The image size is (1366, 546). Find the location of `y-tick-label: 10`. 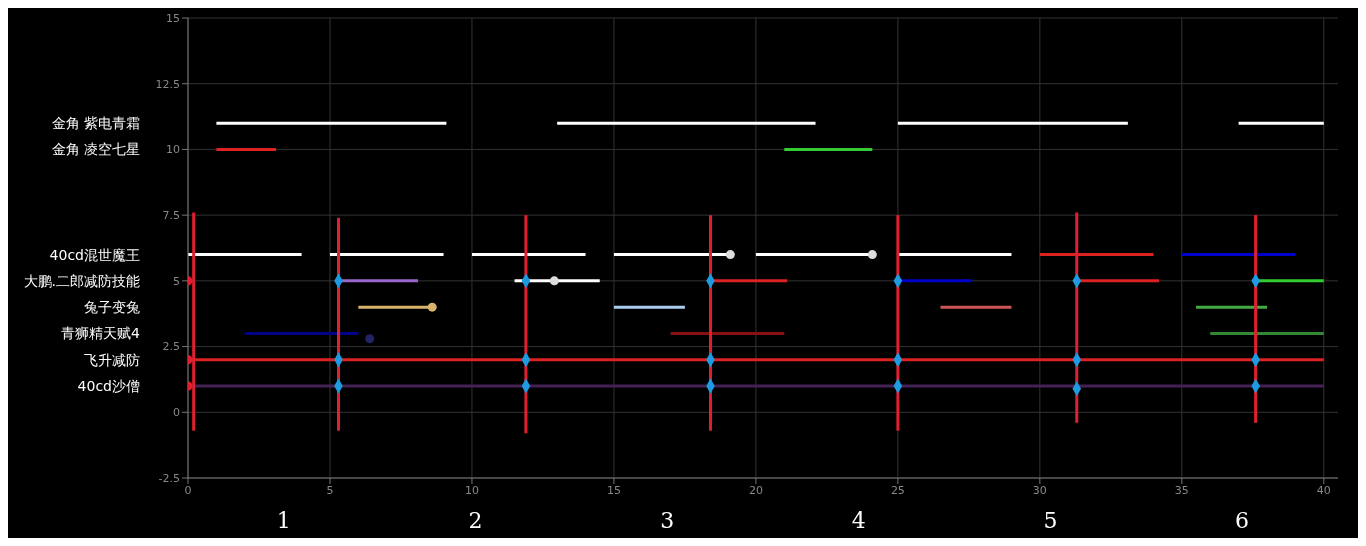

y-tick-label: 10 is located at coordinates (173, 150).